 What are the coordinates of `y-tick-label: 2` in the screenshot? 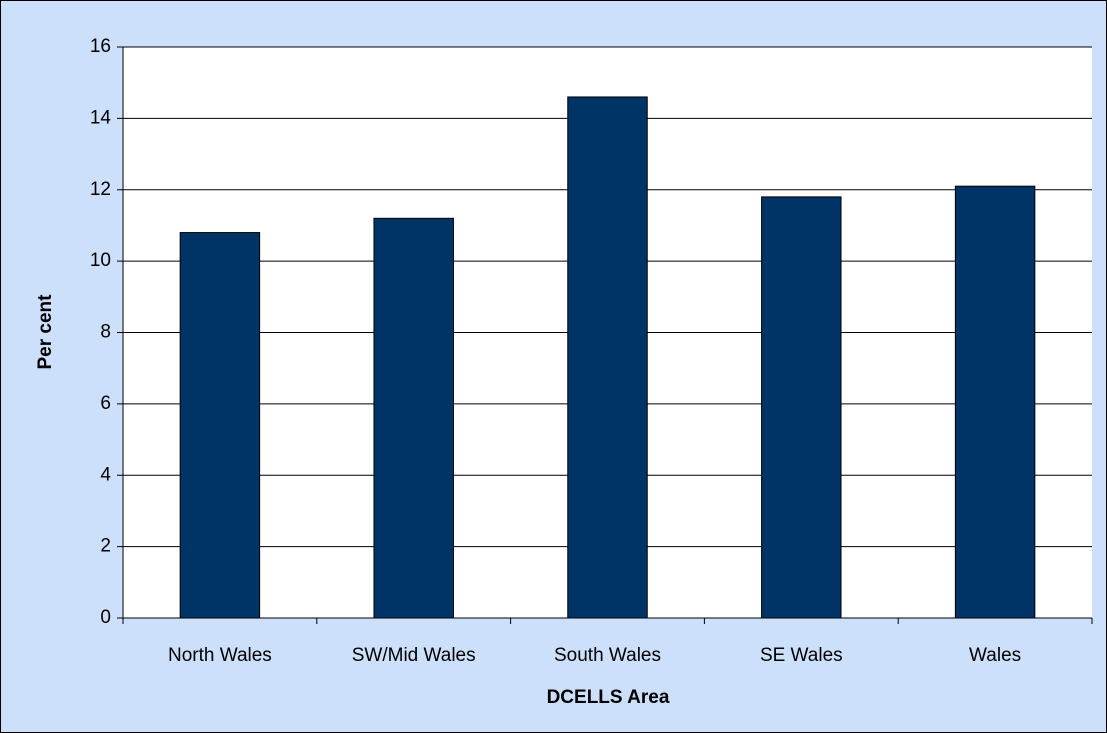 It's located at (105, 546).